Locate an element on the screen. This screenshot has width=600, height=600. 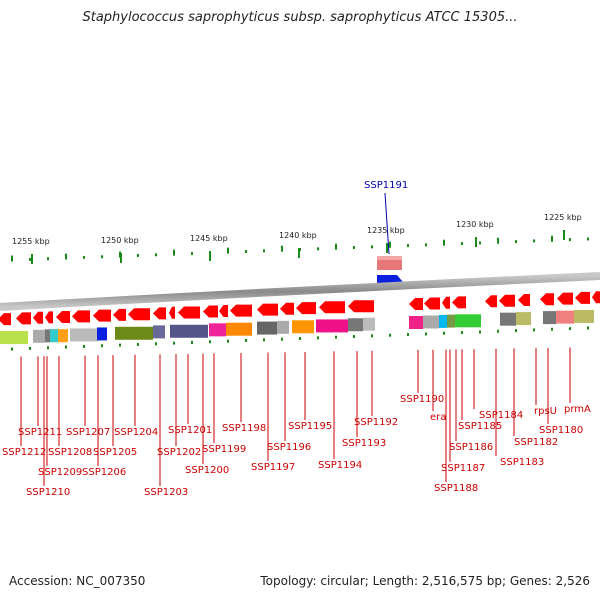
gene-label: SSP1182 is located at coordinates (536, 442).